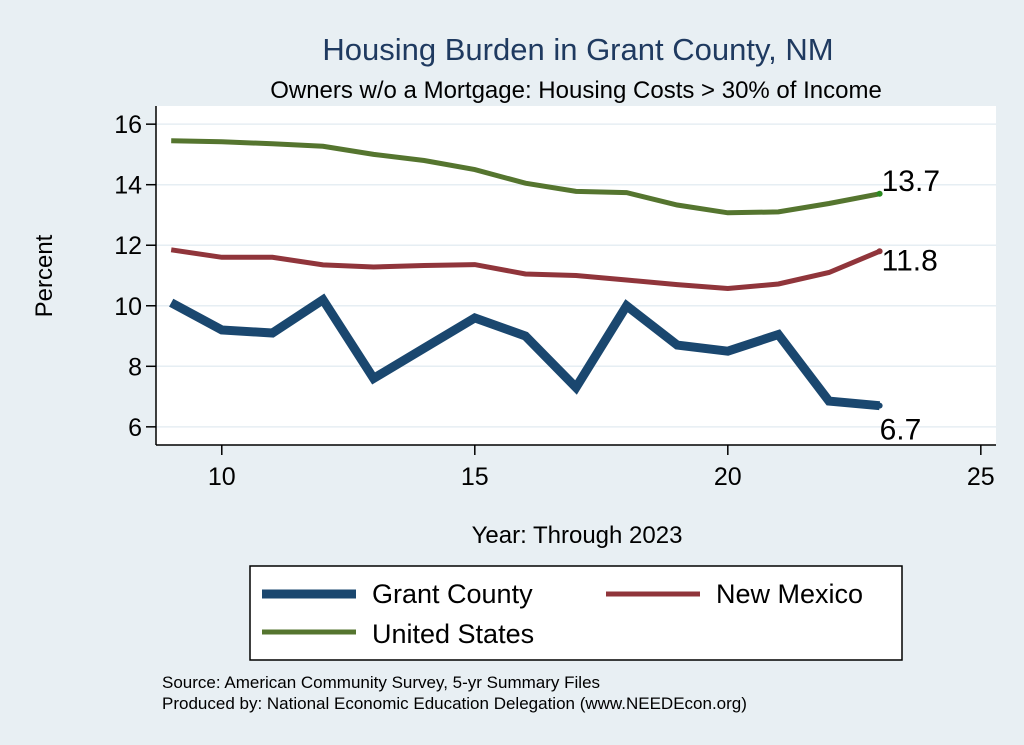 The height and width of the screenshot is (745, 1024). Describe the element at coordinates (128, 246) in the screenshot. I see `y-tick-label: 12` at that location.